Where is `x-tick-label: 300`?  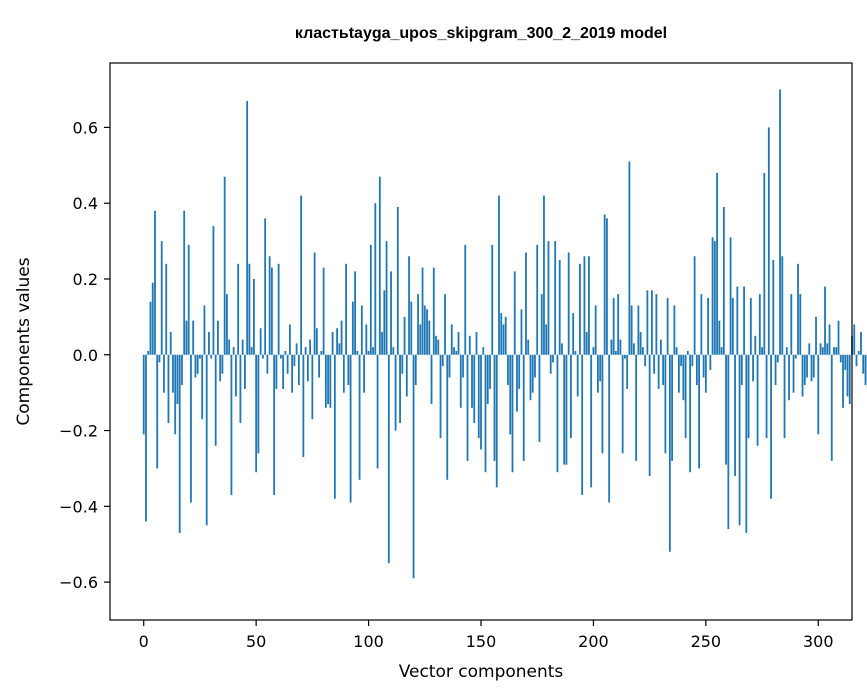 x-tick-label: 300 is located at coordinates (818, 641).